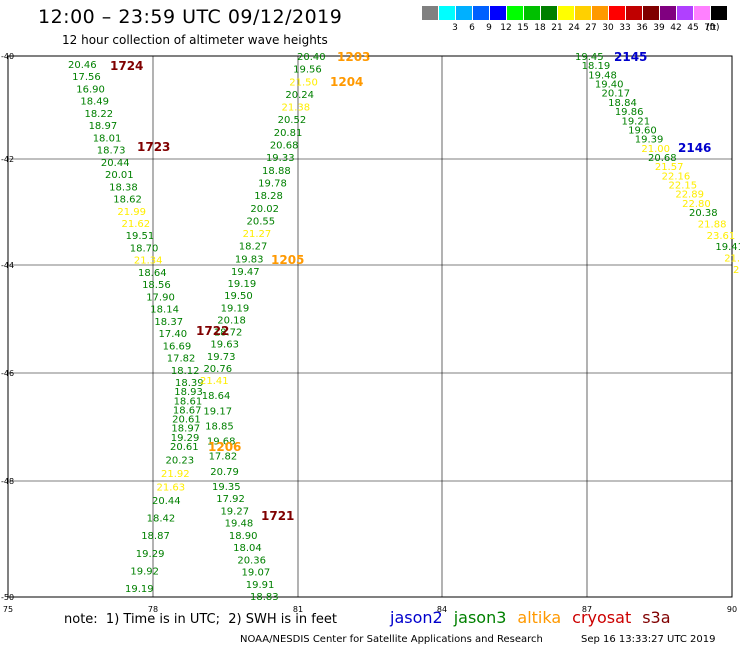 The height and width of the screenshot is (650, 740). What do you see at coordinates (7, 159) in the screenshot?
I see `lat-tick-label: -42` at bounding box center [7, 159].